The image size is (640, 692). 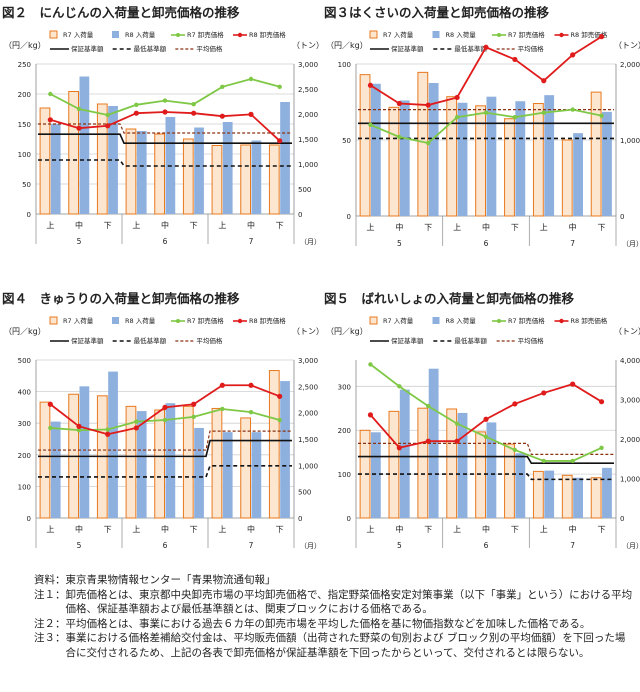 What do you see at coordinates (589, 320) in the screenshot?
I see `legend-label: R8 卸売価格` at bounding box center [589, 320].